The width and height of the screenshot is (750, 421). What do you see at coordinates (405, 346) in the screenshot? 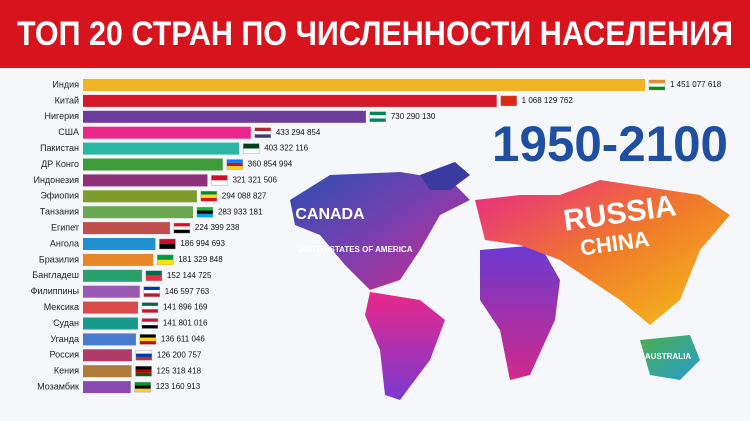
I see `map-south-america` at bounding box center [405, 346].